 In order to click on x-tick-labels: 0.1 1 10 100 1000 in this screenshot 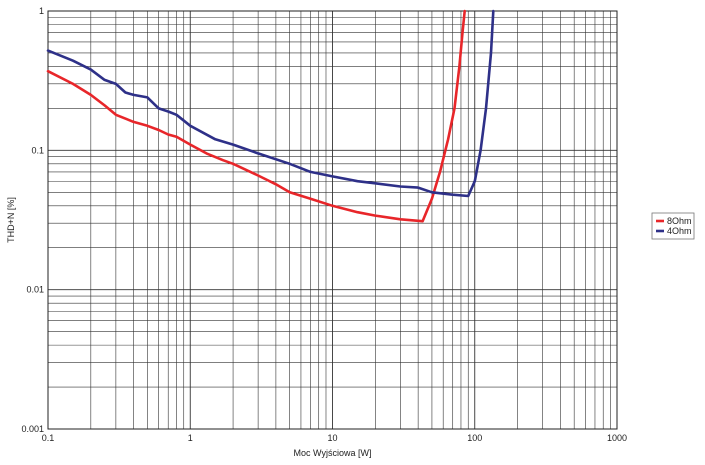, I will do `click(334, 438)`.